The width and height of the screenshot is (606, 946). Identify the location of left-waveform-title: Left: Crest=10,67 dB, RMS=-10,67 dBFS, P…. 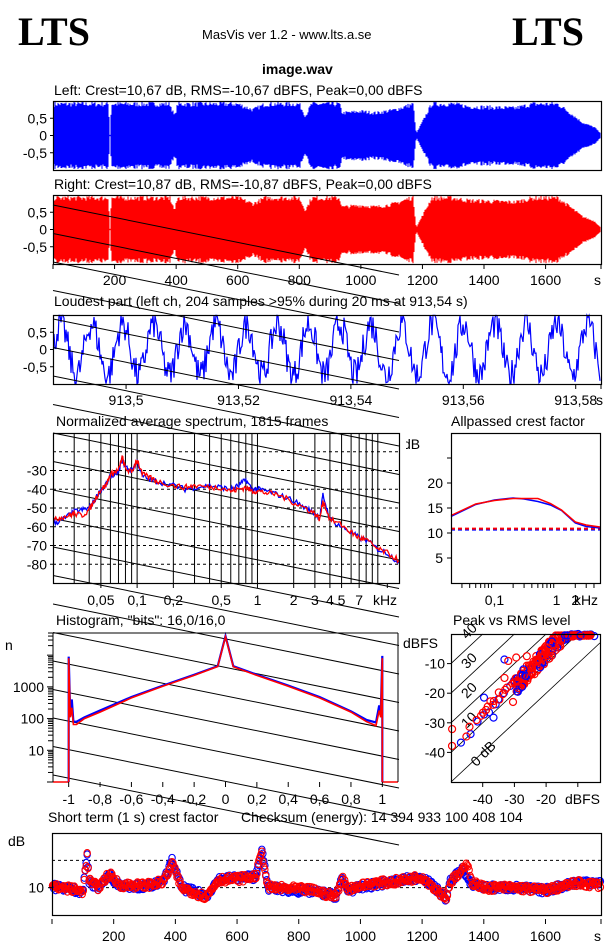
(238, 90).